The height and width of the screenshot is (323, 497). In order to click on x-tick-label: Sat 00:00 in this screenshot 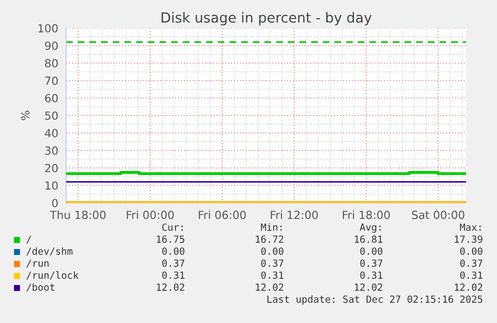, I will do `click(438, 215)`.